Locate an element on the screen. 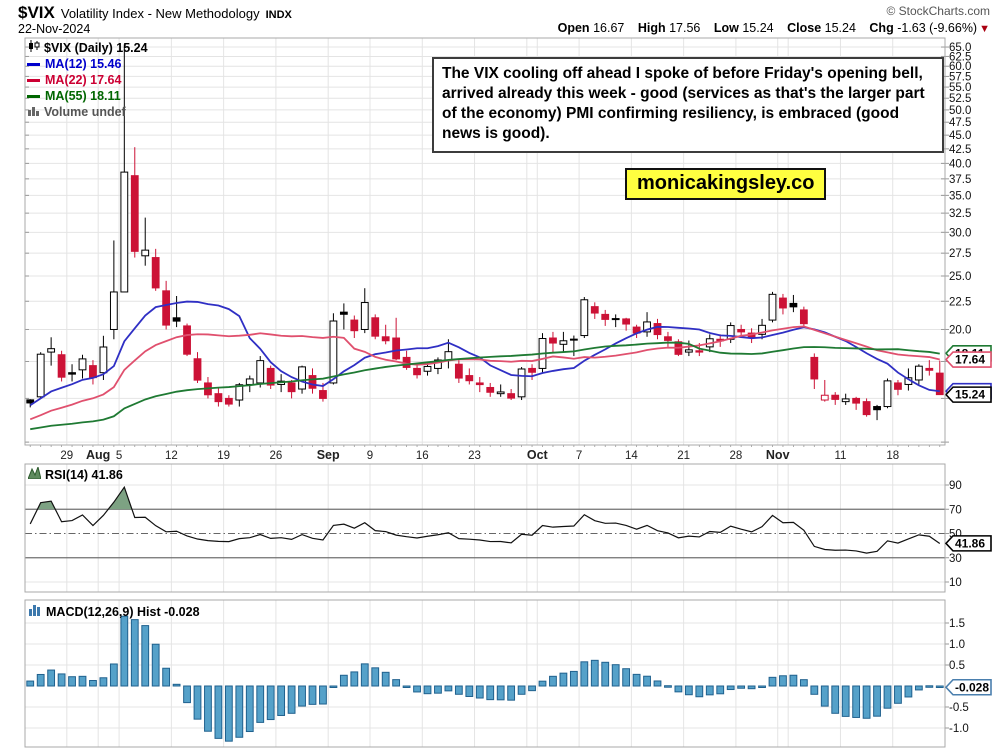 The width and height of the screenshot is (1004, 748). svg-text: 27.5 is located at coordinates (960, 254).